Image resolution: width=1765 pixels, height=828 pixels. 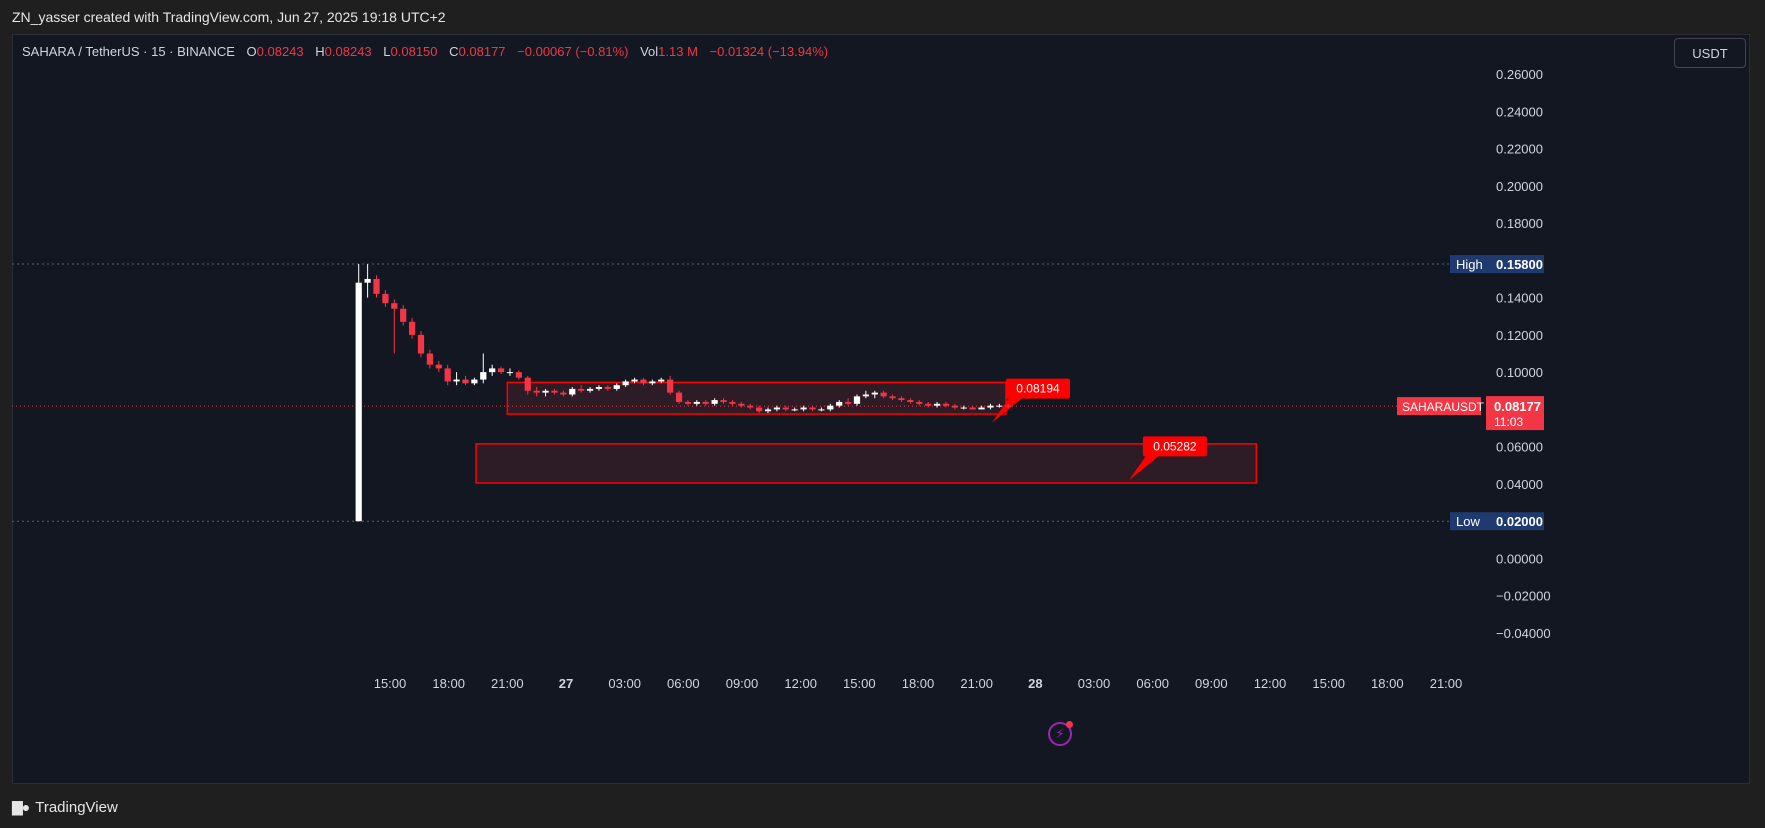 I want to click on x-tick-label: 03:00, so click(x=624, y=683).